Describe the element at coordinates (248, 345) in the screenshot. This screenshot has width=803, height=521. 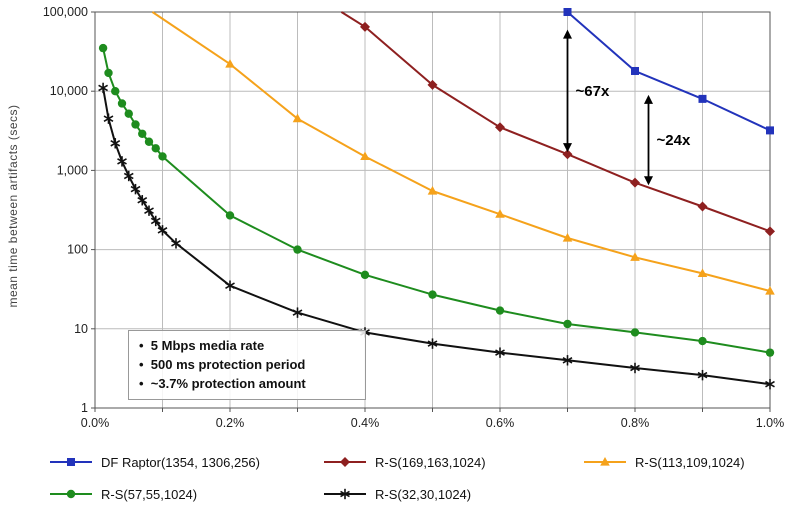
I see `note-media-rate: 5 Mbps media rate` at that location.